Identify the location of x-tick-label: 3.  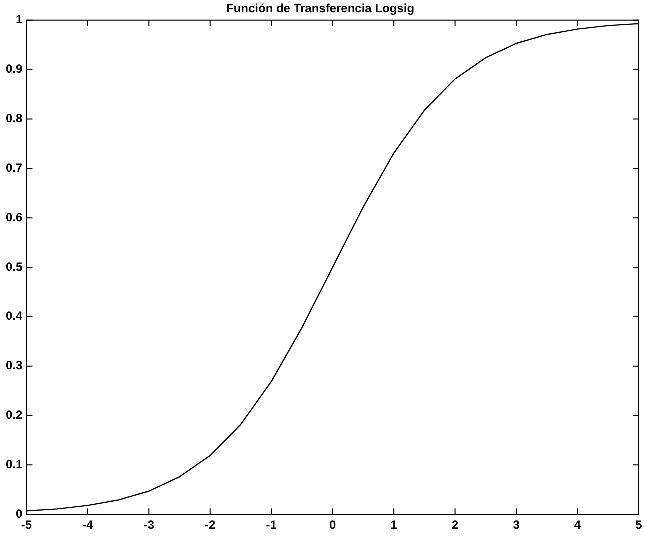
(516, 525).